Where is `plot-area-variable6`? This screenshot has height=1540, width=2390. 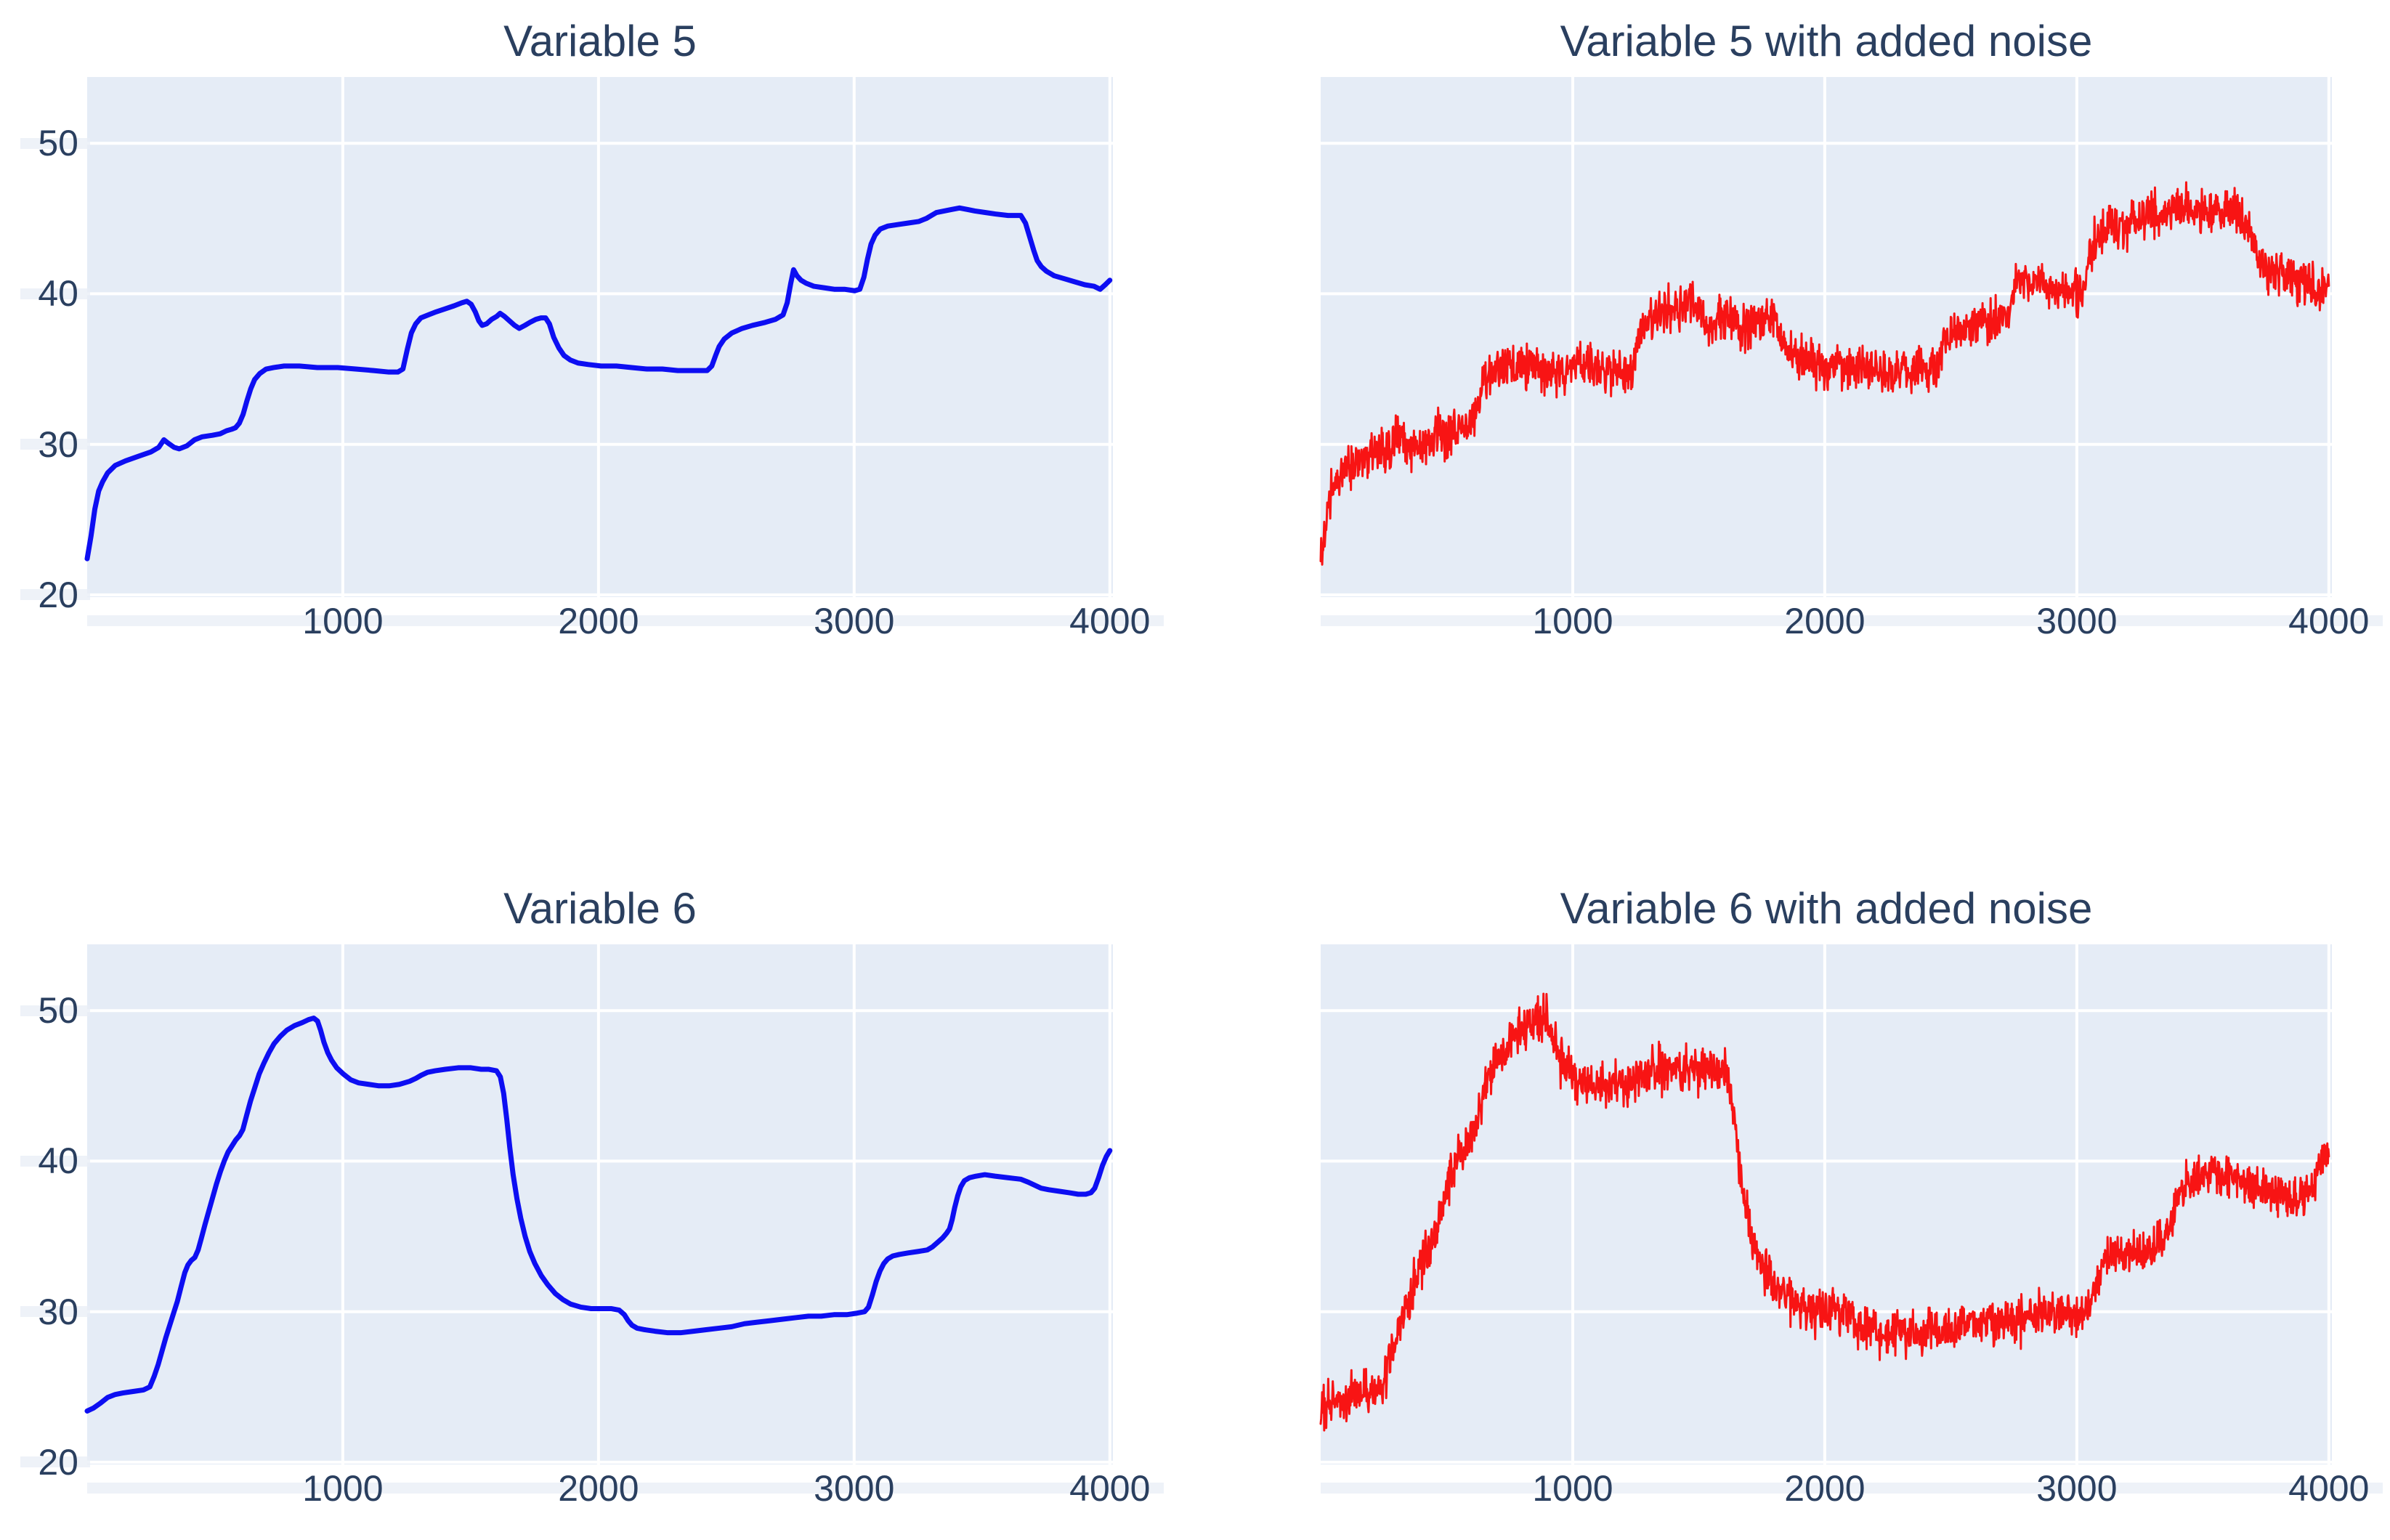 plot-area-variable6 is located at coordinates (598, 1204).